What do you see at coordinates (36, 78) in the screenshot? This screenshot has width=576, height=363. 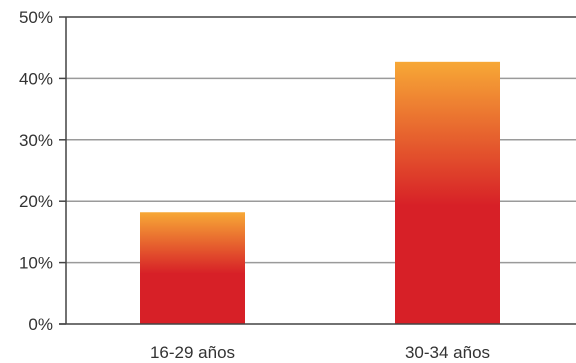 I see `y-tick-label: 40%` at bounding box center [36, 78].